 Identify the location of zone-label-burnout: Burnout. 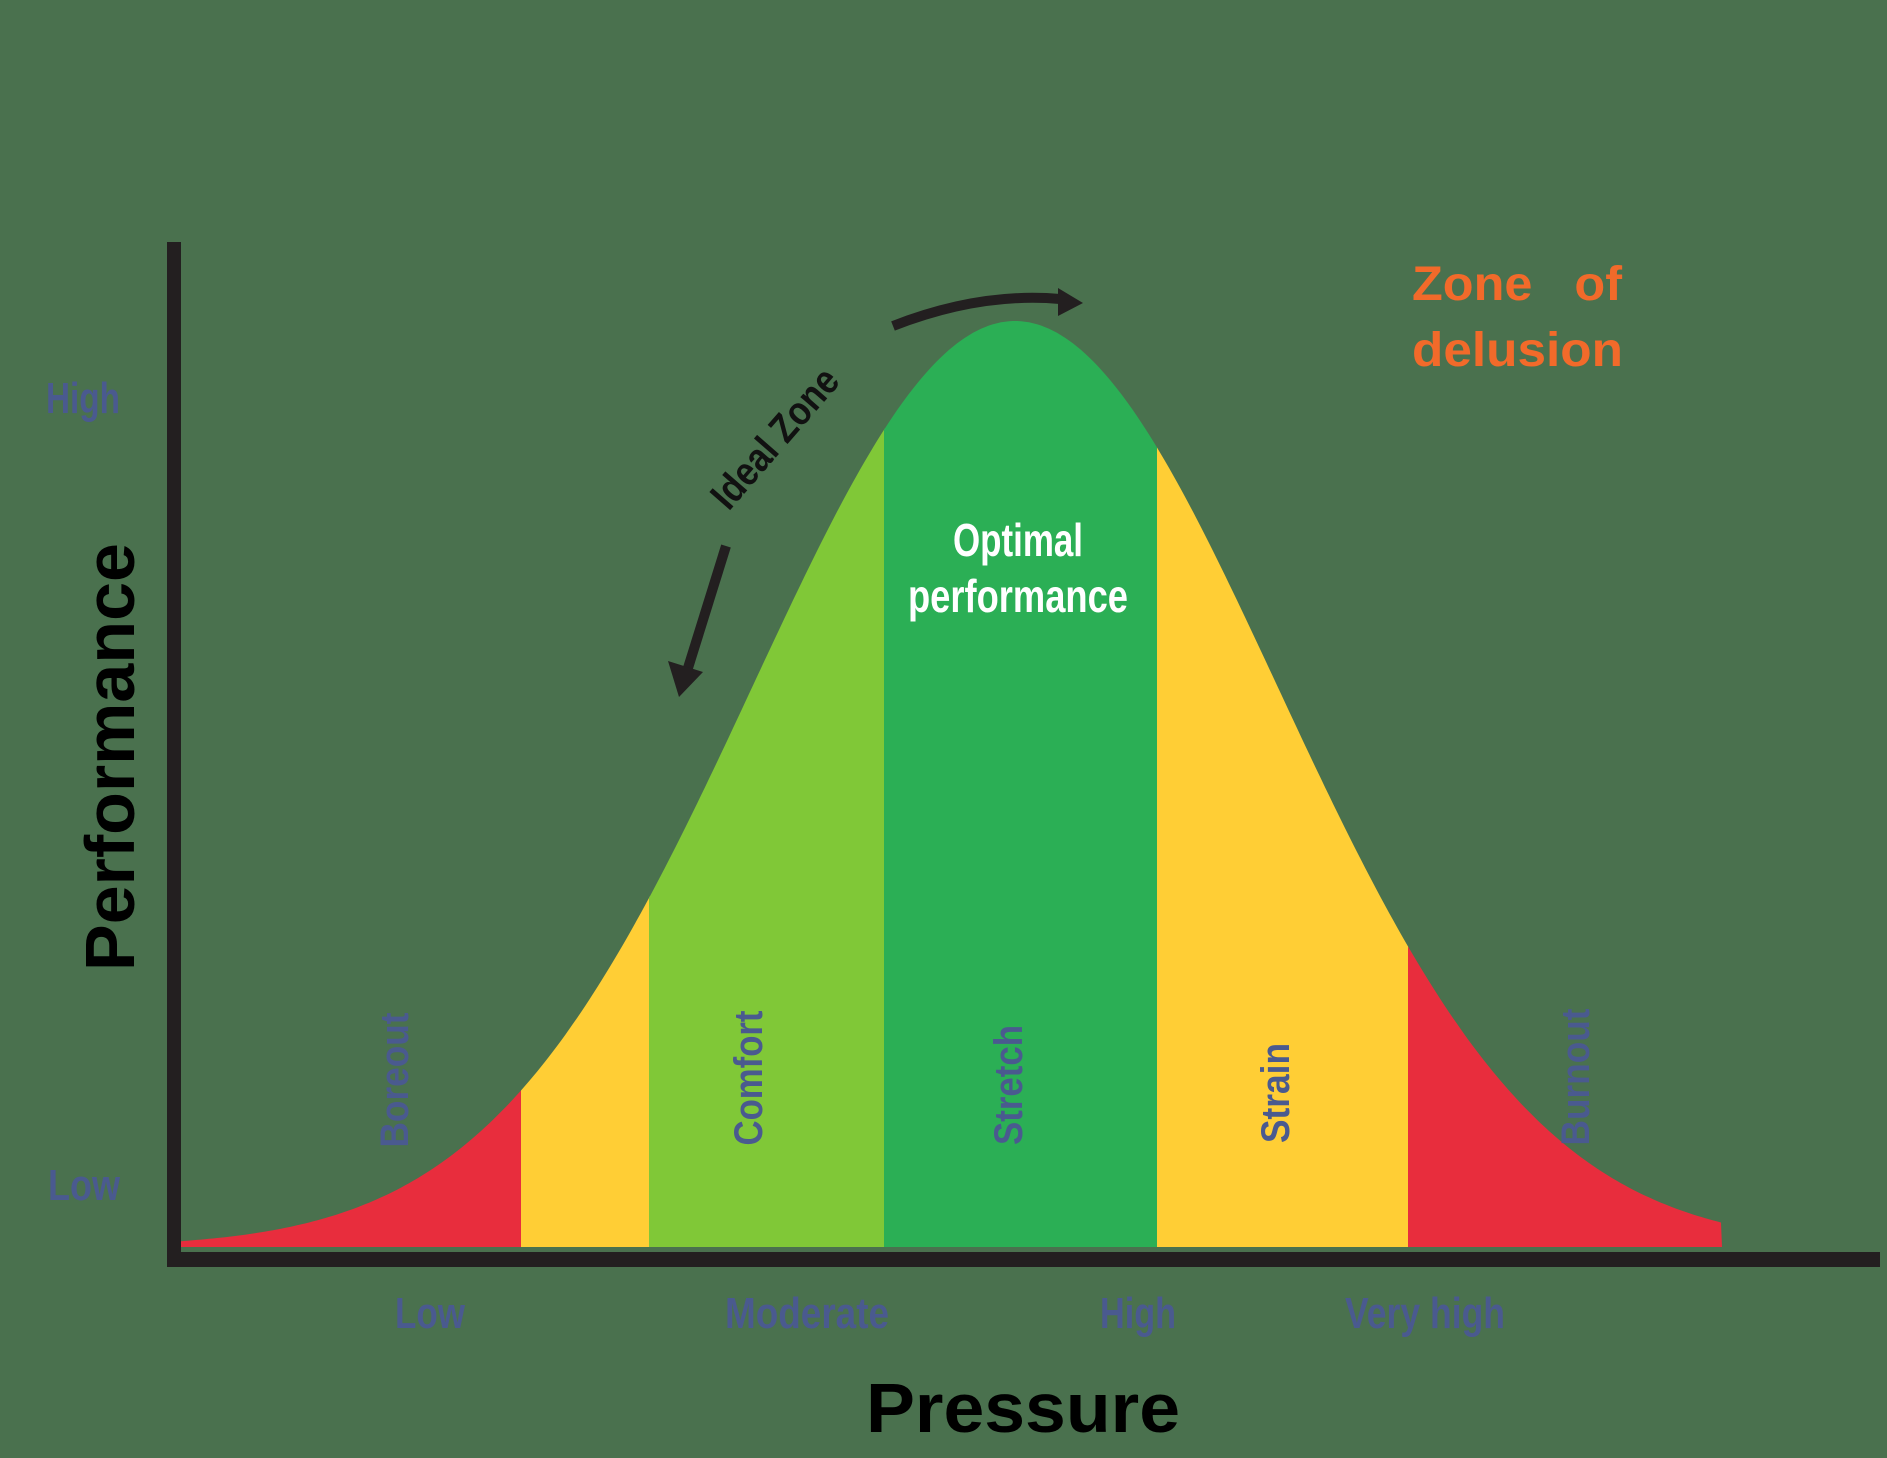
(1576, 1077).